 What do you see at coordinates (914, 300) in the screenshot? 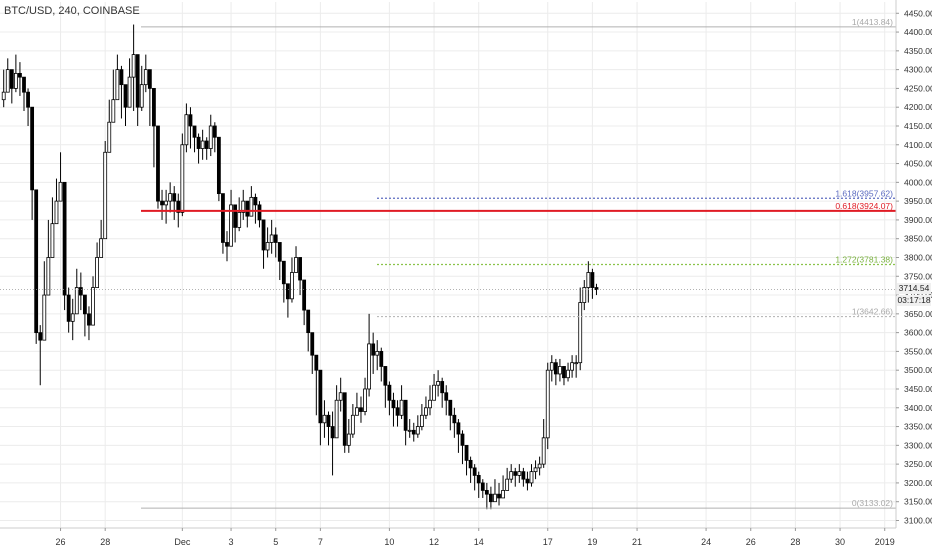
I see `countdown-tag: 03:17:18` at bounding box center [914, 300].